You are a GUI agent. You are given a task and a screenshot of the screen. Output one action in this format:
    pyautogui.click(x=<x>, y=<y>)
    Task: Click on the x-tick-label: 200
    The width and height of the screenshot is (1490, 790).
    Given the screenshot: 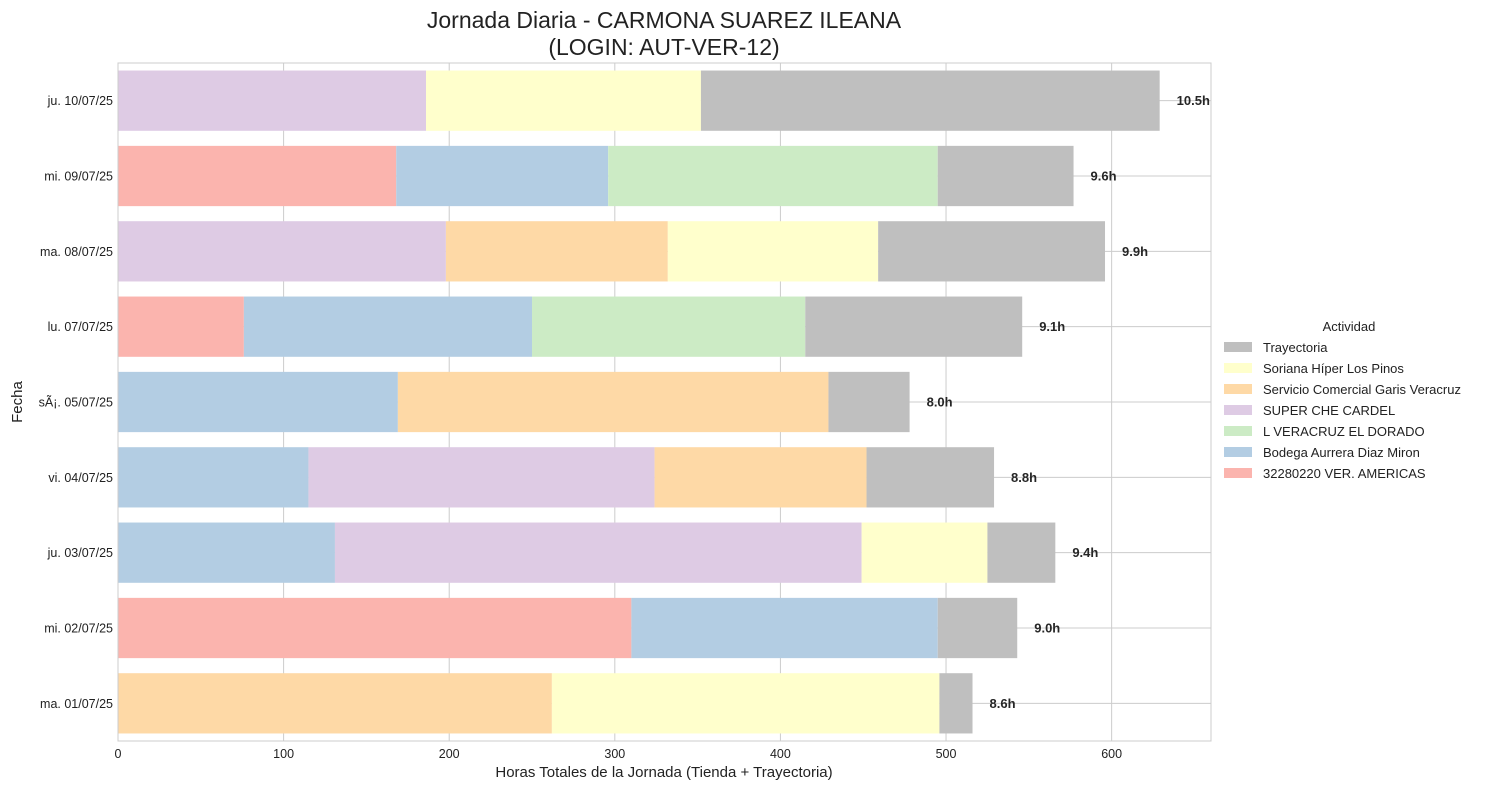 What is the action you would take?
    pyautogui.click(x=449, y=754)
    